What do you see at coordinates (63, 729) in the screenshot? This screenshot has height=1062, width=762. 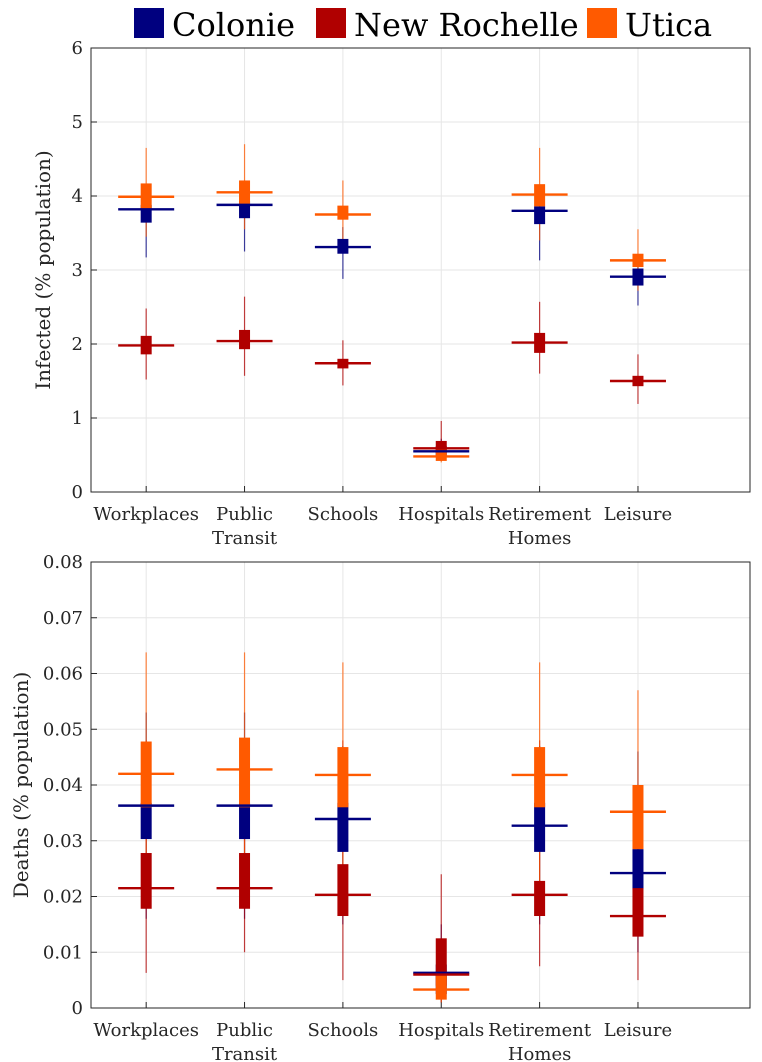 I see `y-tick-label: 0.05` at bounding box center [63, 729].